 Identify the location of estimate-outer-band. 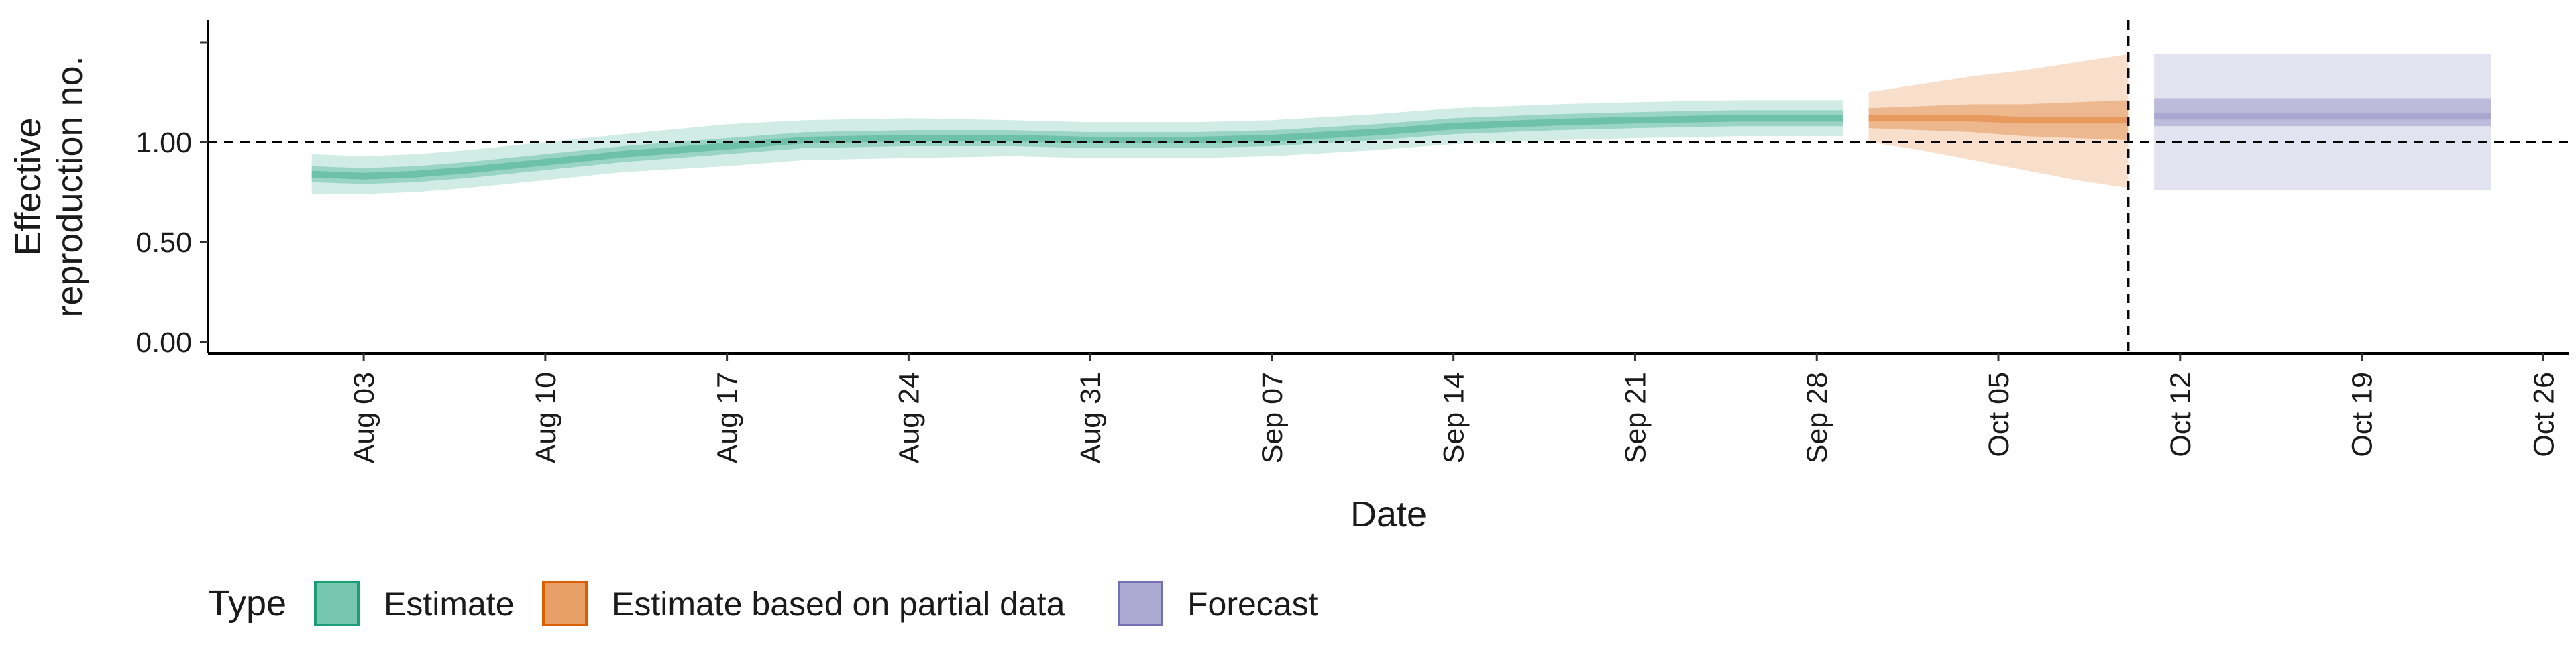
(1077, 147).